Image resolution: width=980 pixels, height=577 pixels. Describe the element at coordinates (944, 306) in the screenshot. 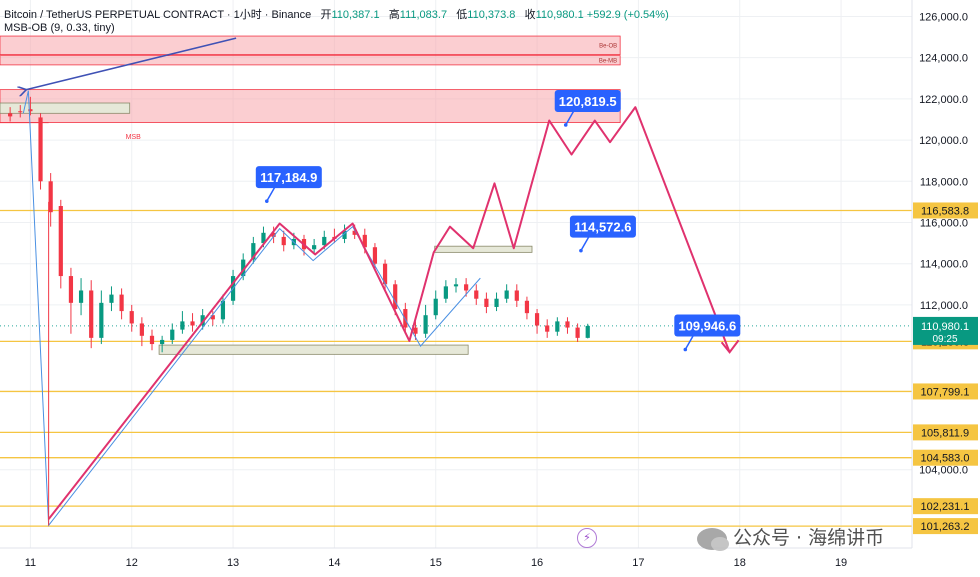

I see `y-tick-label: 112,000.0` at that location.